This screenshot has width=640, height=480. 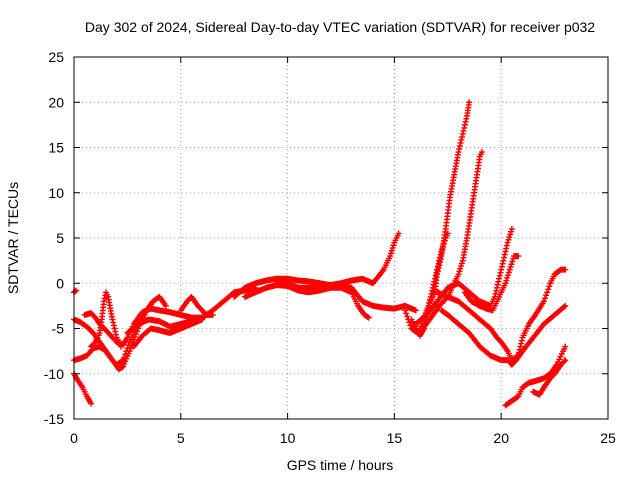 I want to click on x-tick-label: 5, so click(x=181, y=438).